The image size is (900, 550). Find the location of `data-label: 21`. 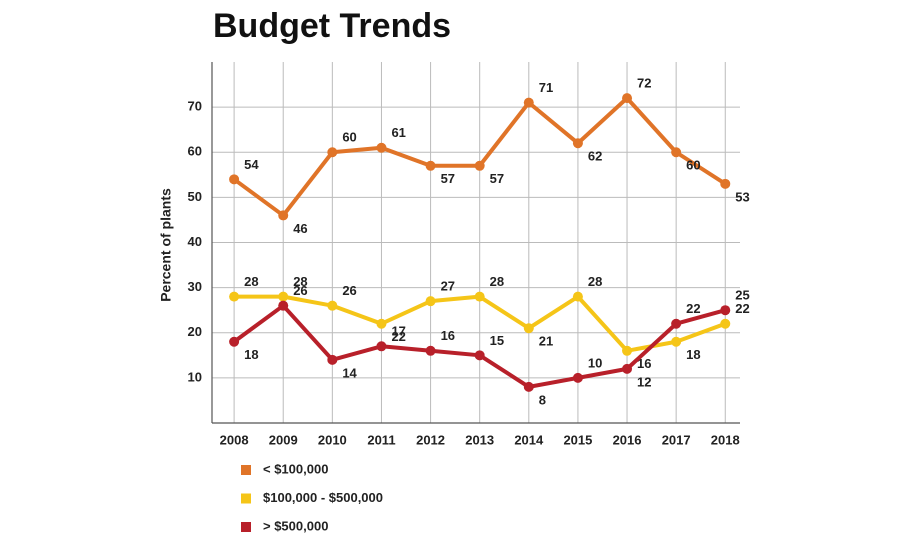

data-label: 21 is located at coordinates (546, 341).